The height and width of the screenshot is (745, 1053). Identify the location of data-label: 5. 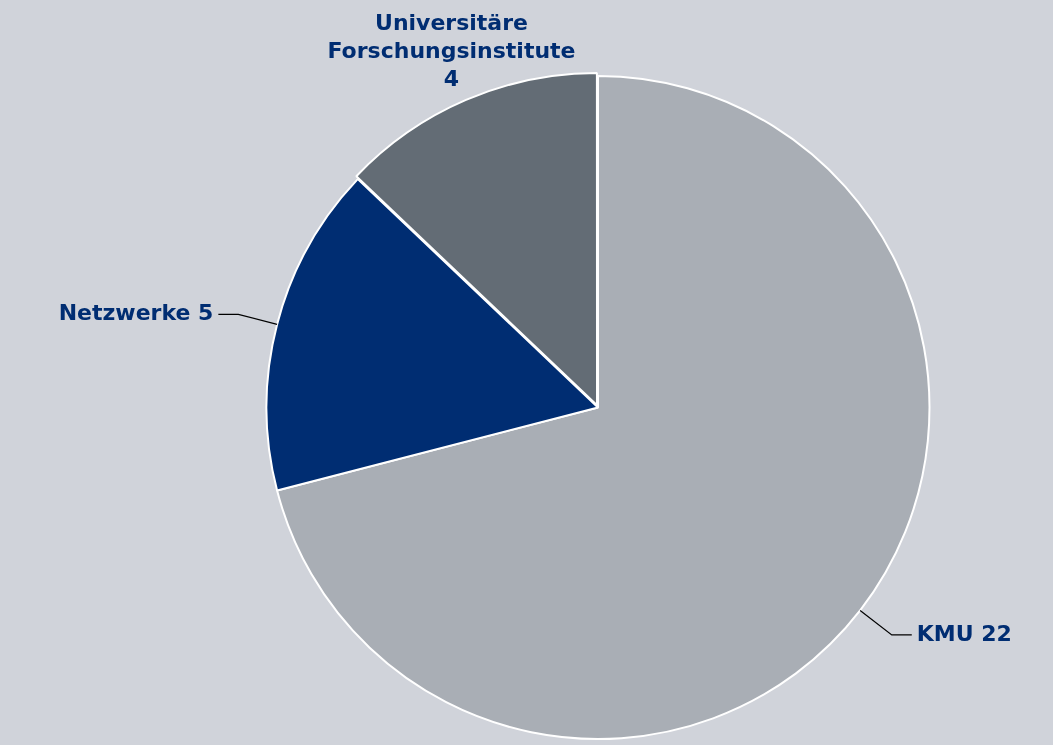
(206, 313).